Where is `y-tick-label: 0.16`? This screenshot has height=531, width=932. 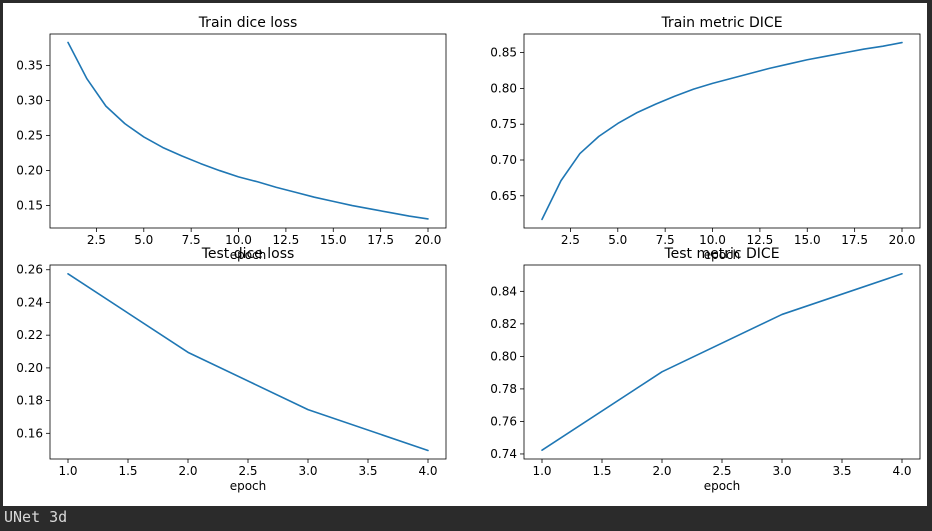 y-tick-label: 0.16 is located at coordinates (29, 433).